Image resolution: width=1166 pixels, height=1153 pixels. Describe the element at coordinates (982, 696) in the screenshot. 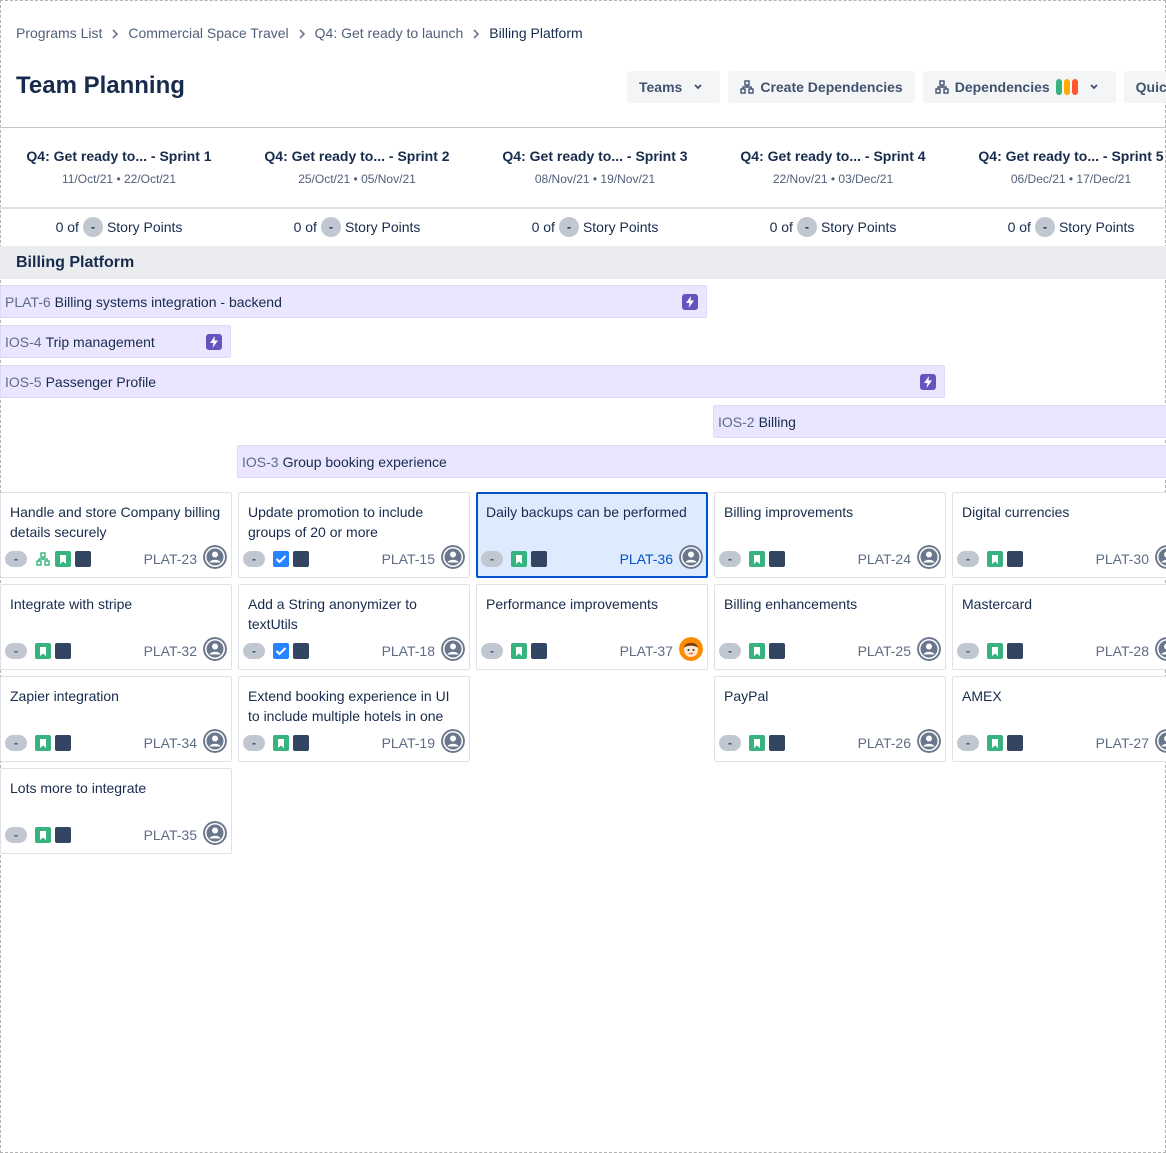

I see `issue-summary: AMEX` at that location.